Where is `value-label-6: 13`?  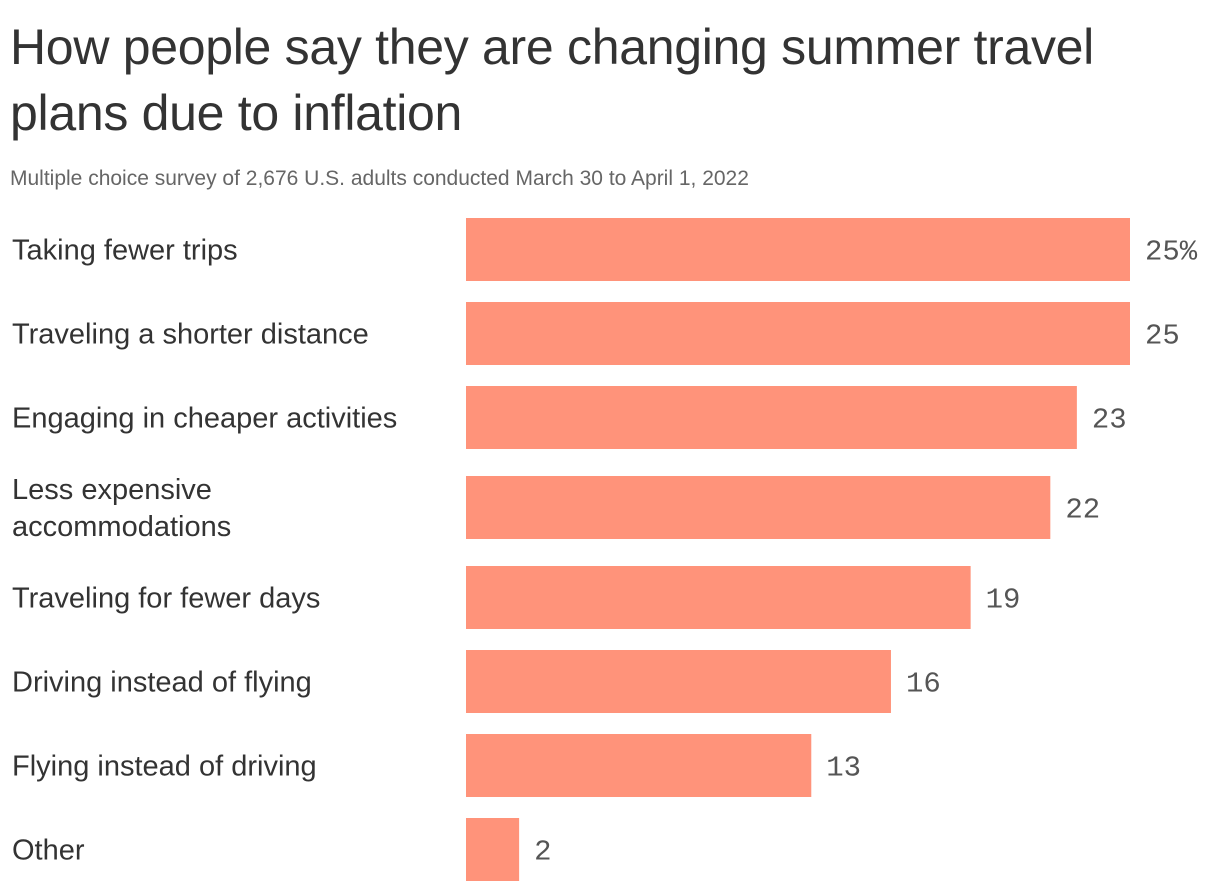 value-label-6: 13 is located at coordinates (843, 768).